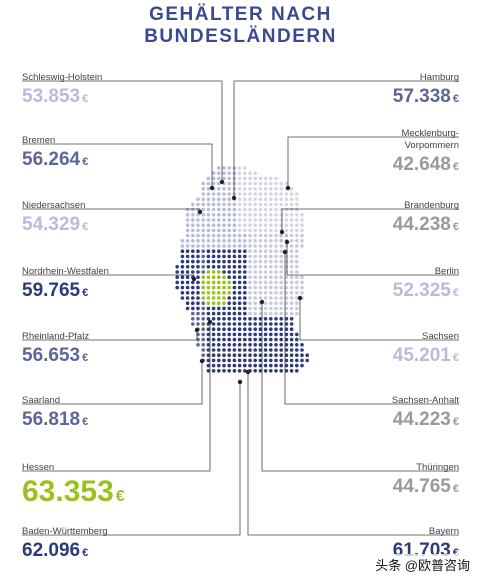 This screenshot has width=481, height=579. What do you see at coordinates (373, 162) in the screenshot?
I see `leader-line-right` at bounding box center [373, 162].